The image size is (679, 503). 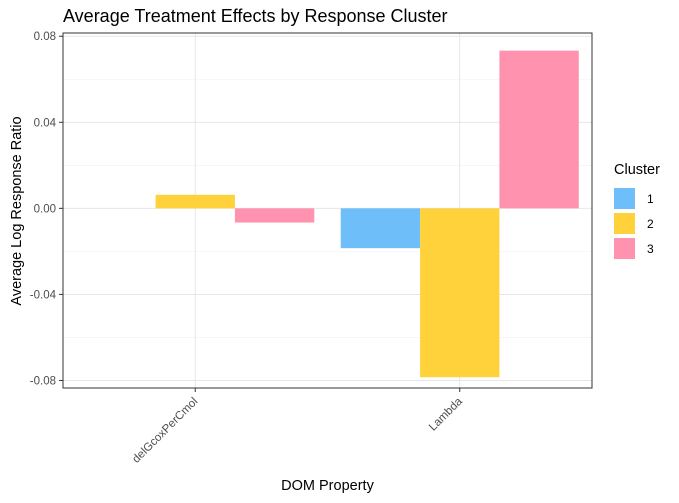 I want to click on y-tick-label: -0.08, so click(x=43, y=381).